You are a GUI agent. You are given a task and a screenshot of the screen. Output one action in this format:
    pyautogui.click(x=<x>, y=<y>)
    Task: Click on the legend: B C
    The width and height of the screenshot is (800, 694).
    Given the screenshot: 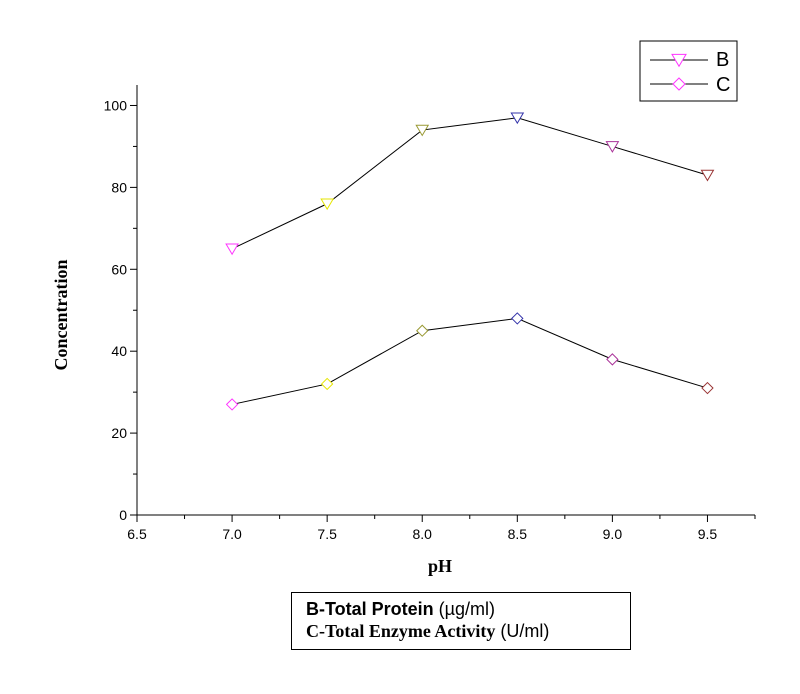 What is the action you would take?
    pyautogui.click(x=688, y=71)
    